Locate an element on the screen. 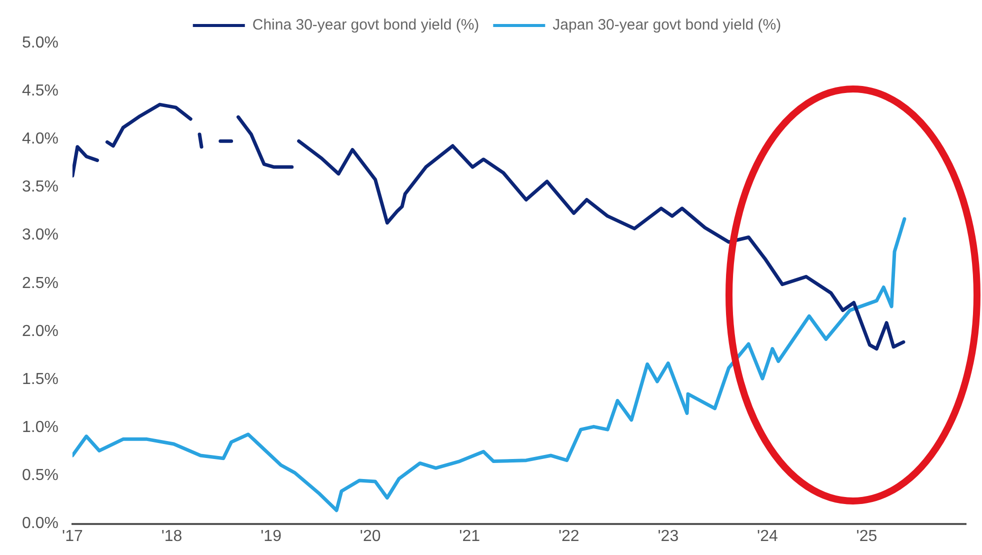 This screenshot has width=982, height=555. y-tick-label: 0.5% is located at coordinates (40, 475).